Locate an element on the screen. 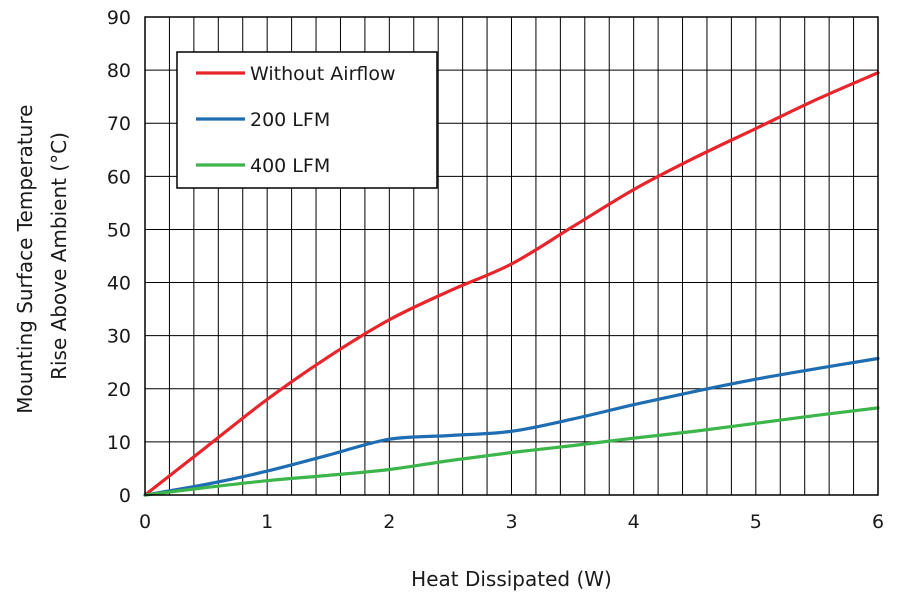 The height and width of the screenshot is (592, 902). x-tick-label: 0 is located at coordinates (145, 522).